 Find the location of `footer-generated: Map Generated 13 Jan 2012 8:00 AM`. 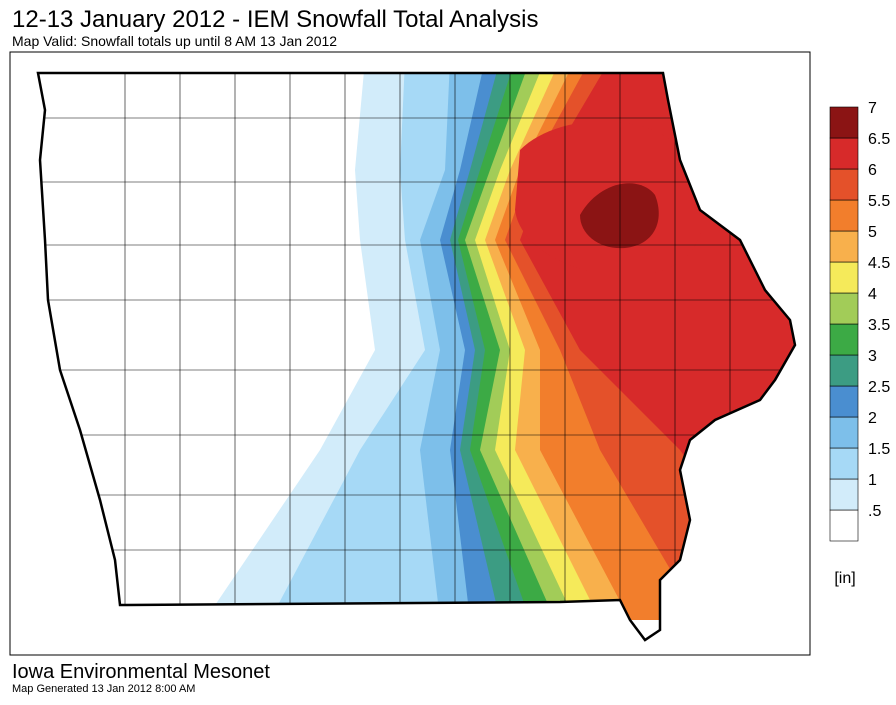

footer-generated: Map Generated 13 Jan 2012 8:00 AM is located at coordinates (103, 689).